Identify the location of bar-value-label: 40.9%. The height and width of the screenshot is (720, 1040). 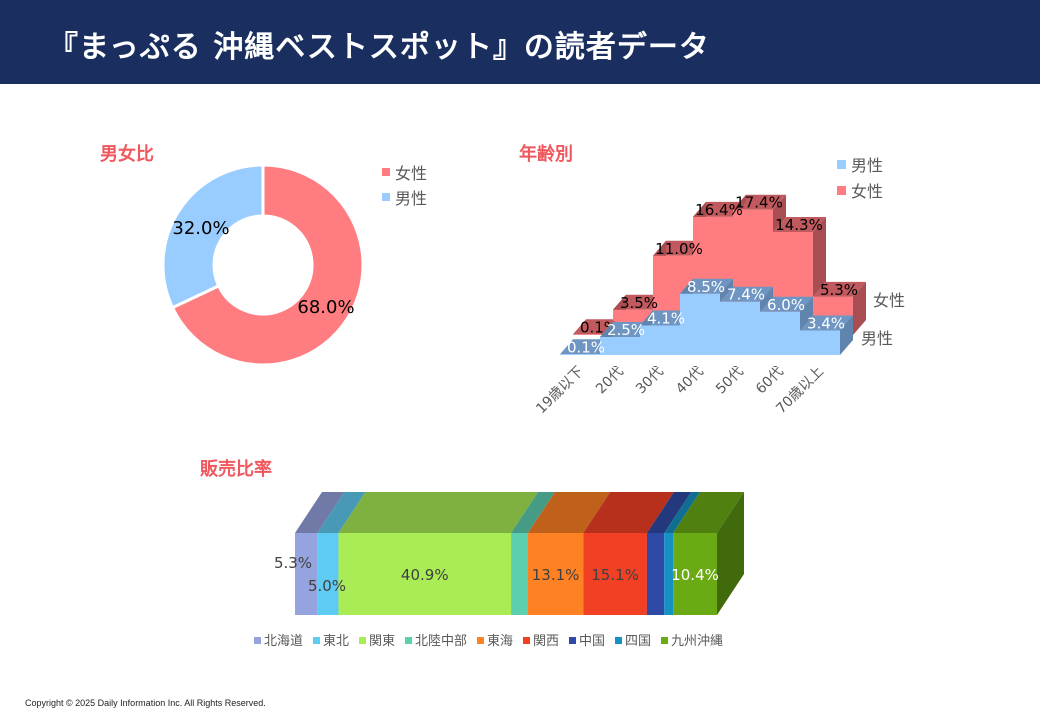
(425, 575).